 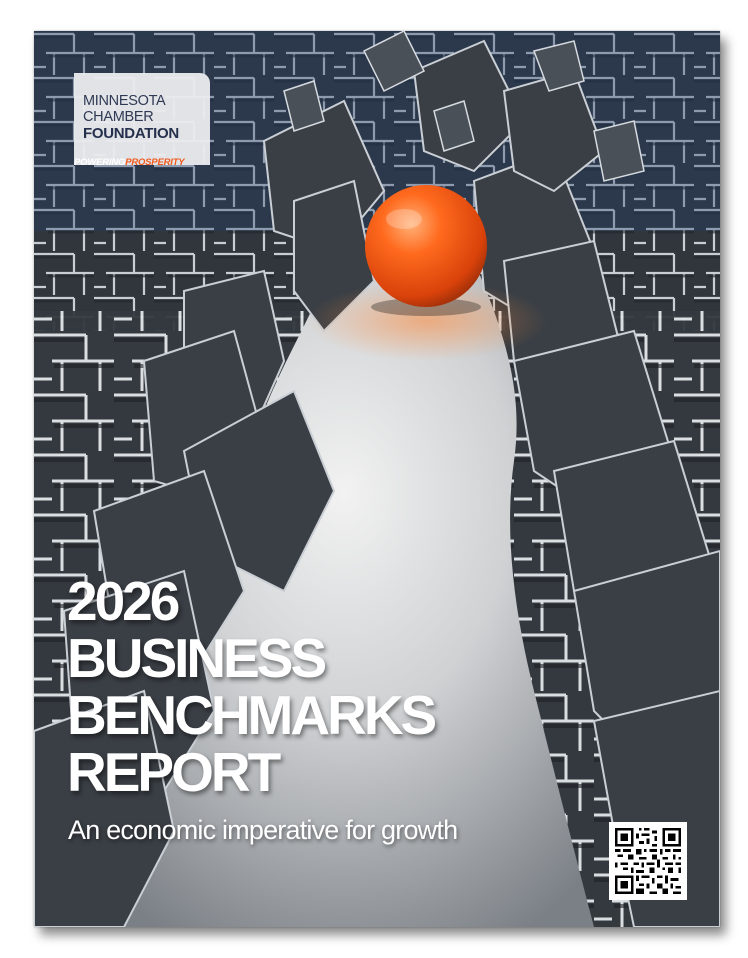 What do you see at coordinates (197, 658) in the screenshot?
I see `title-line-2: BUSINESS` at bounding box center [197, 658].